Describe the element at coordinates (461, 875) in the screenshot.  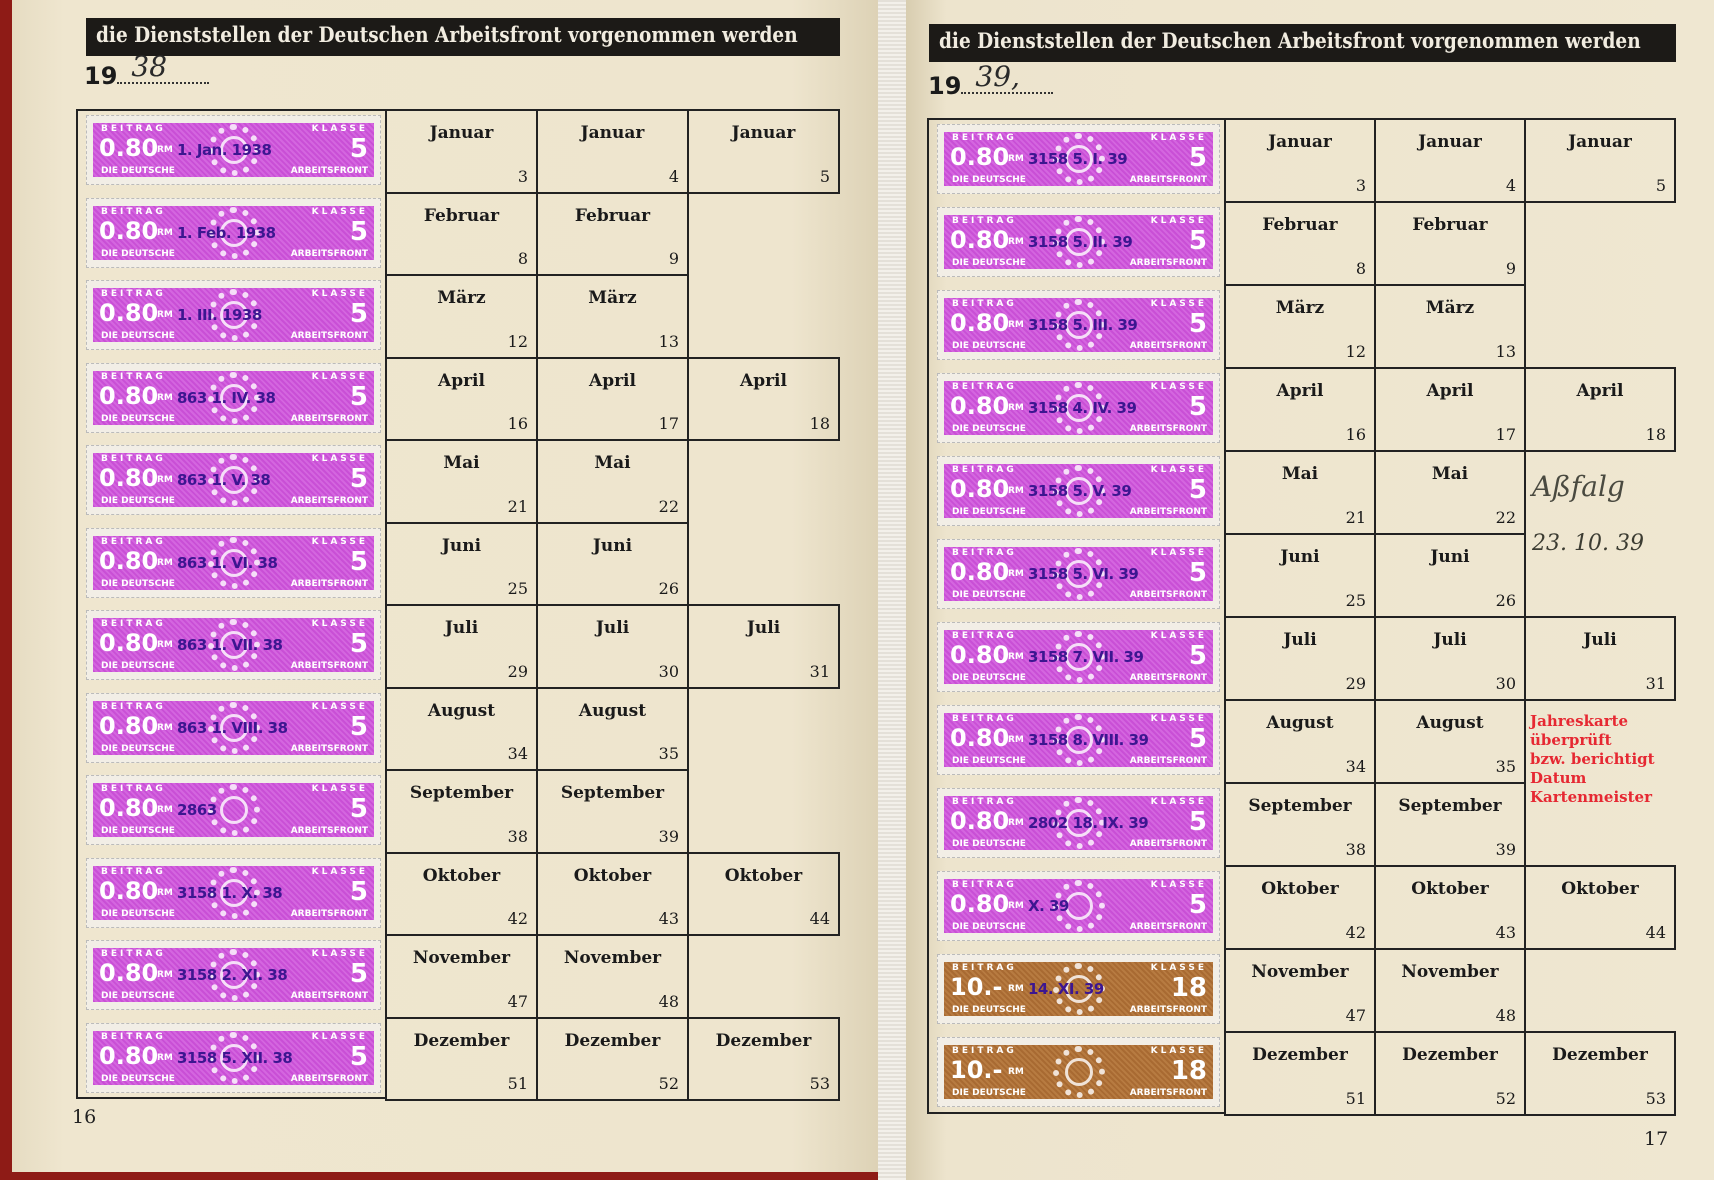
I see `month-label: Oktober` at that location.